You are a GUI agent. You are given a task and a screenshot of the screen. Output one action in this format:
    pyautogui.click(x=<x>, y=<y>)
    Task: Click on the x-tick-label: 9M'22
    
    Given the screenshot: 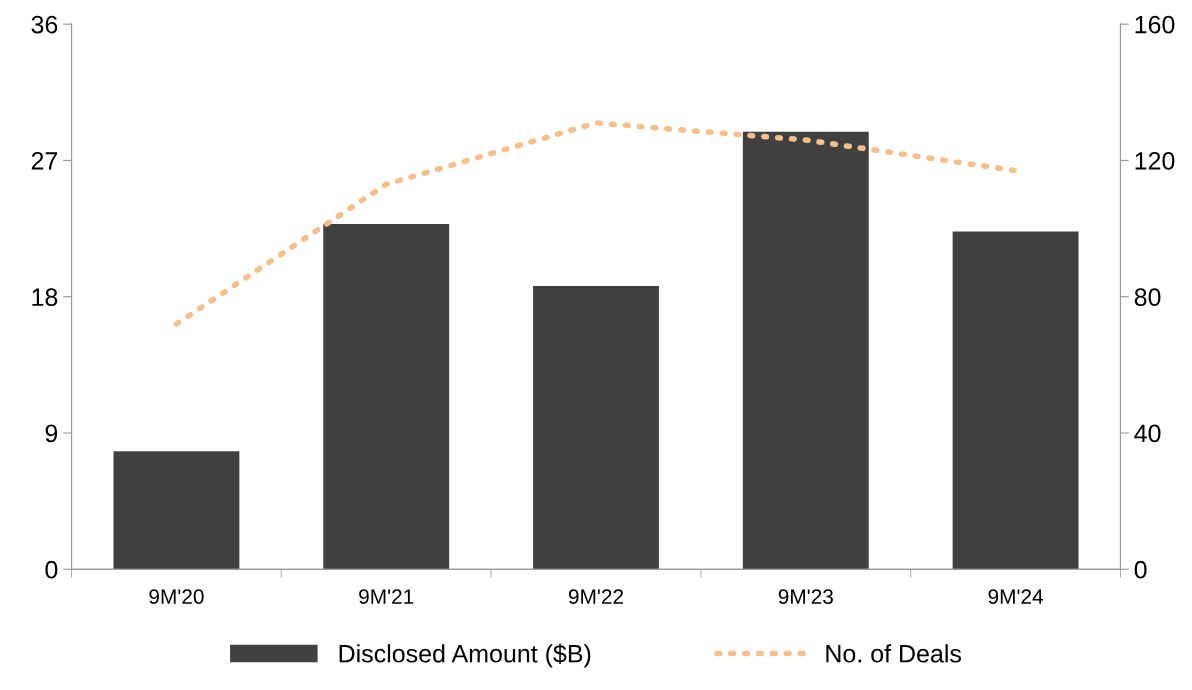 What is the action you would take?
    pyautogui.click(x=595, y=596)
    